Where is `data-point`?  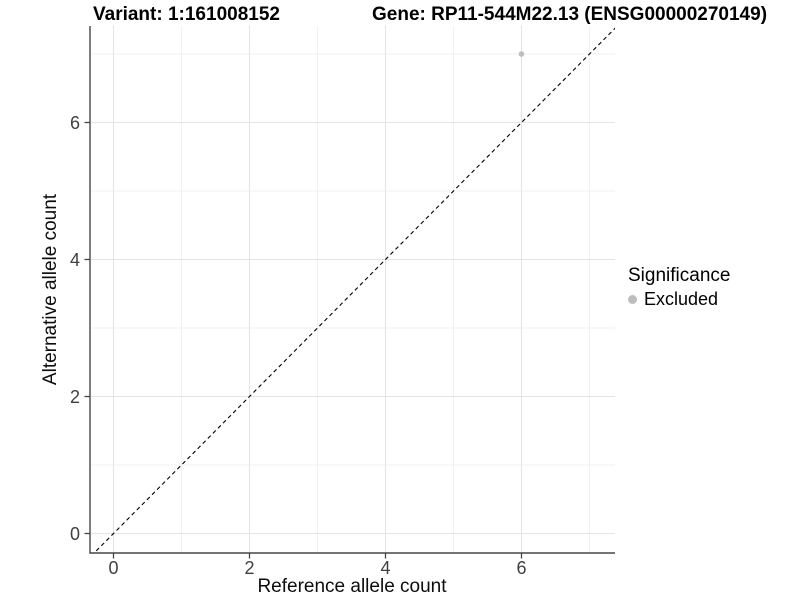 data-point is located at coordinates (521, 54).